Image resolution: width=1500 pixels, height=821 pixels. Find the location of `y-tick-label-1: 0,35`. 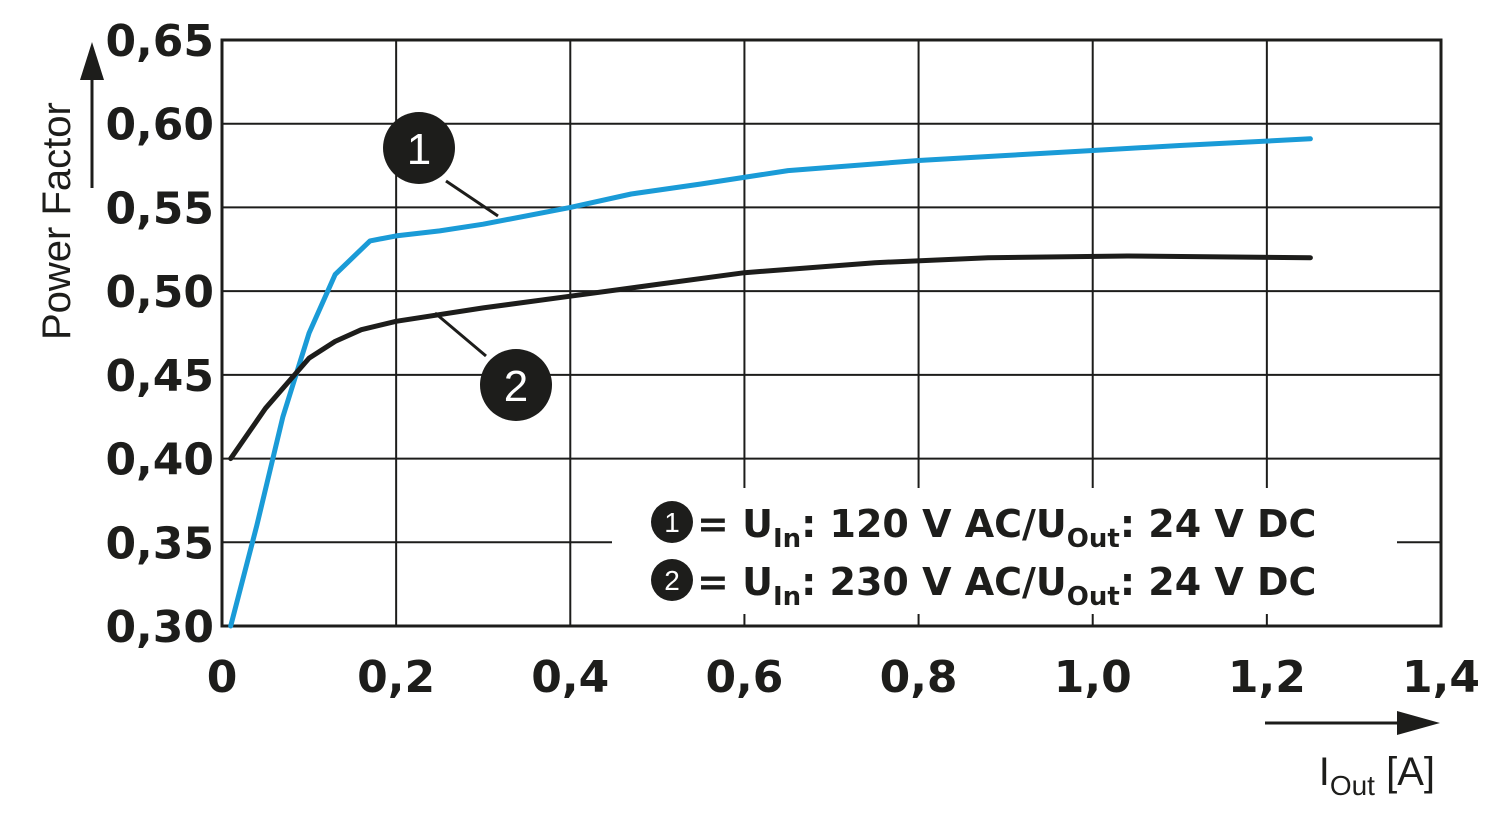

y-tick-label-1: 0,35 is located at coordinates (159, 543).